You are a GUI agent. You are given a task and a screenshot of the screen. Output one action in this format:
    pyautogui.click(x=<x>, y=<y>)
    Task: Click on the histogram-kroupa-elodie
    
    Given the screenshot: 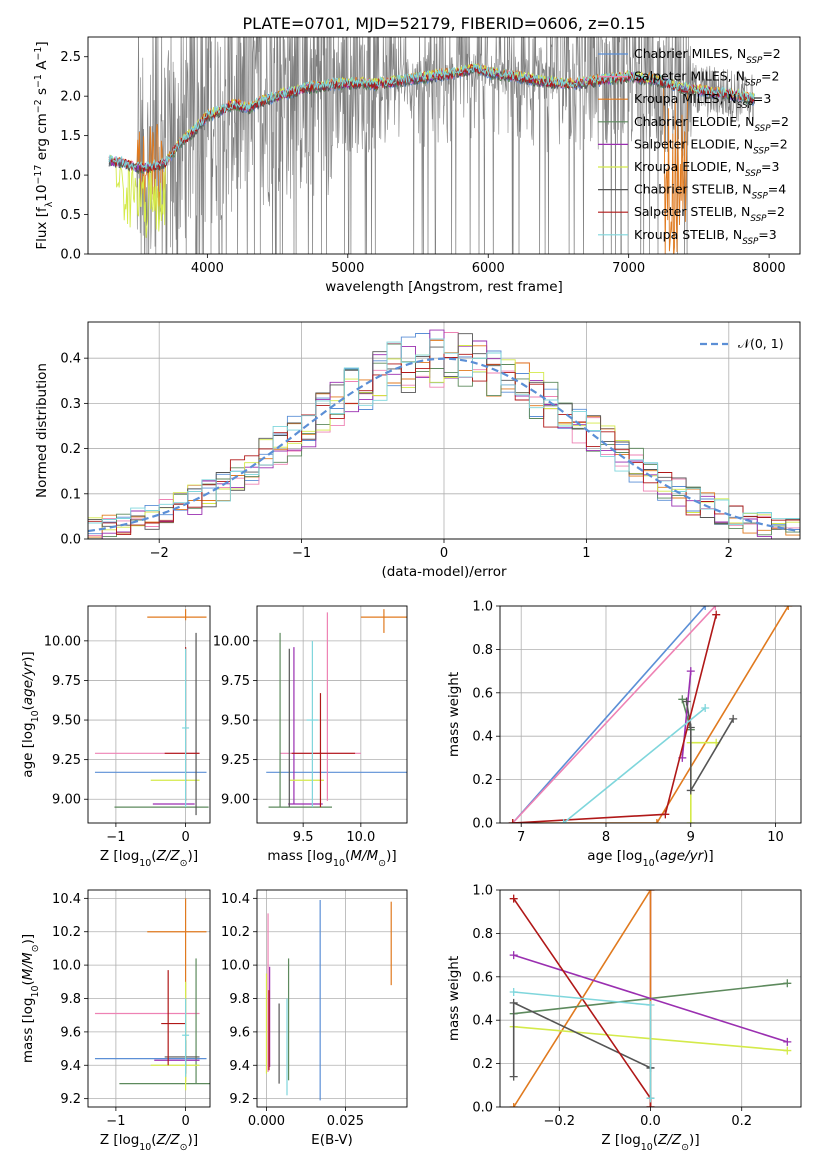 What is the action you would take?
    pyautogui.click(x=444, y=438)
    